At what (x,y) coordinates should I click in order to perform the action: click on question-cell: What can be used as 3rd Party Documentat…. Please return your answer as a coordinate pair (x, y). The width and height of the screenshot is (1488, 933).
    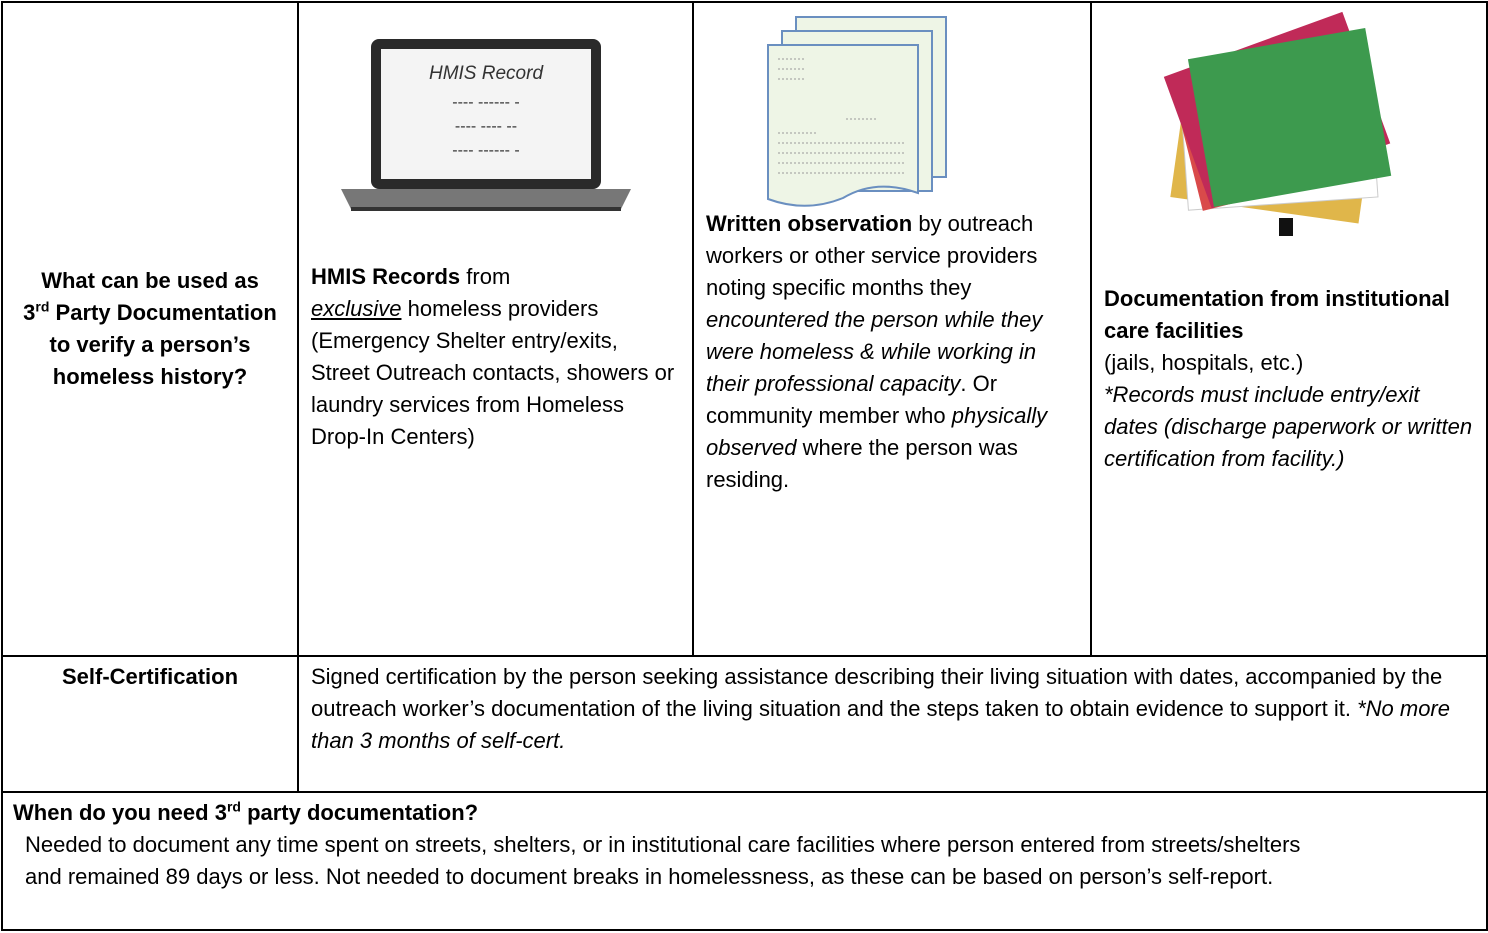
    Looking at the image, I should click on (150, 329).